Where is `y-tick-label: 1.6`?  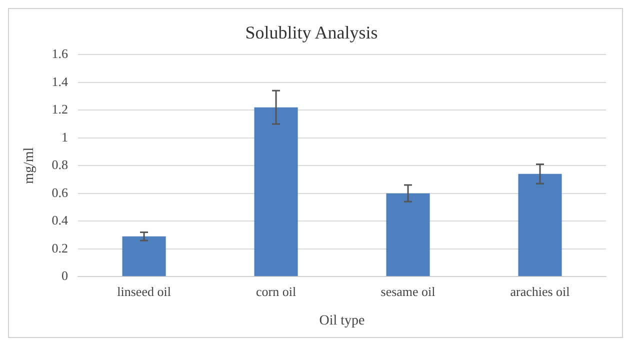
y-tick-label: 1.6 is located at coordinates (60, 54).